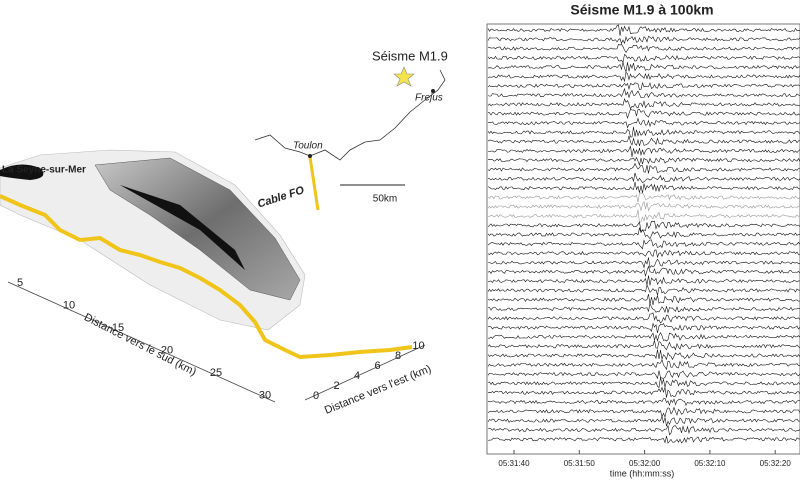 Image resolution: width=800 pixels, height=480 pixels. Describe the element at coordinates (265, 395) in the screenshot. I see `south-tick-label: 30` at that location.